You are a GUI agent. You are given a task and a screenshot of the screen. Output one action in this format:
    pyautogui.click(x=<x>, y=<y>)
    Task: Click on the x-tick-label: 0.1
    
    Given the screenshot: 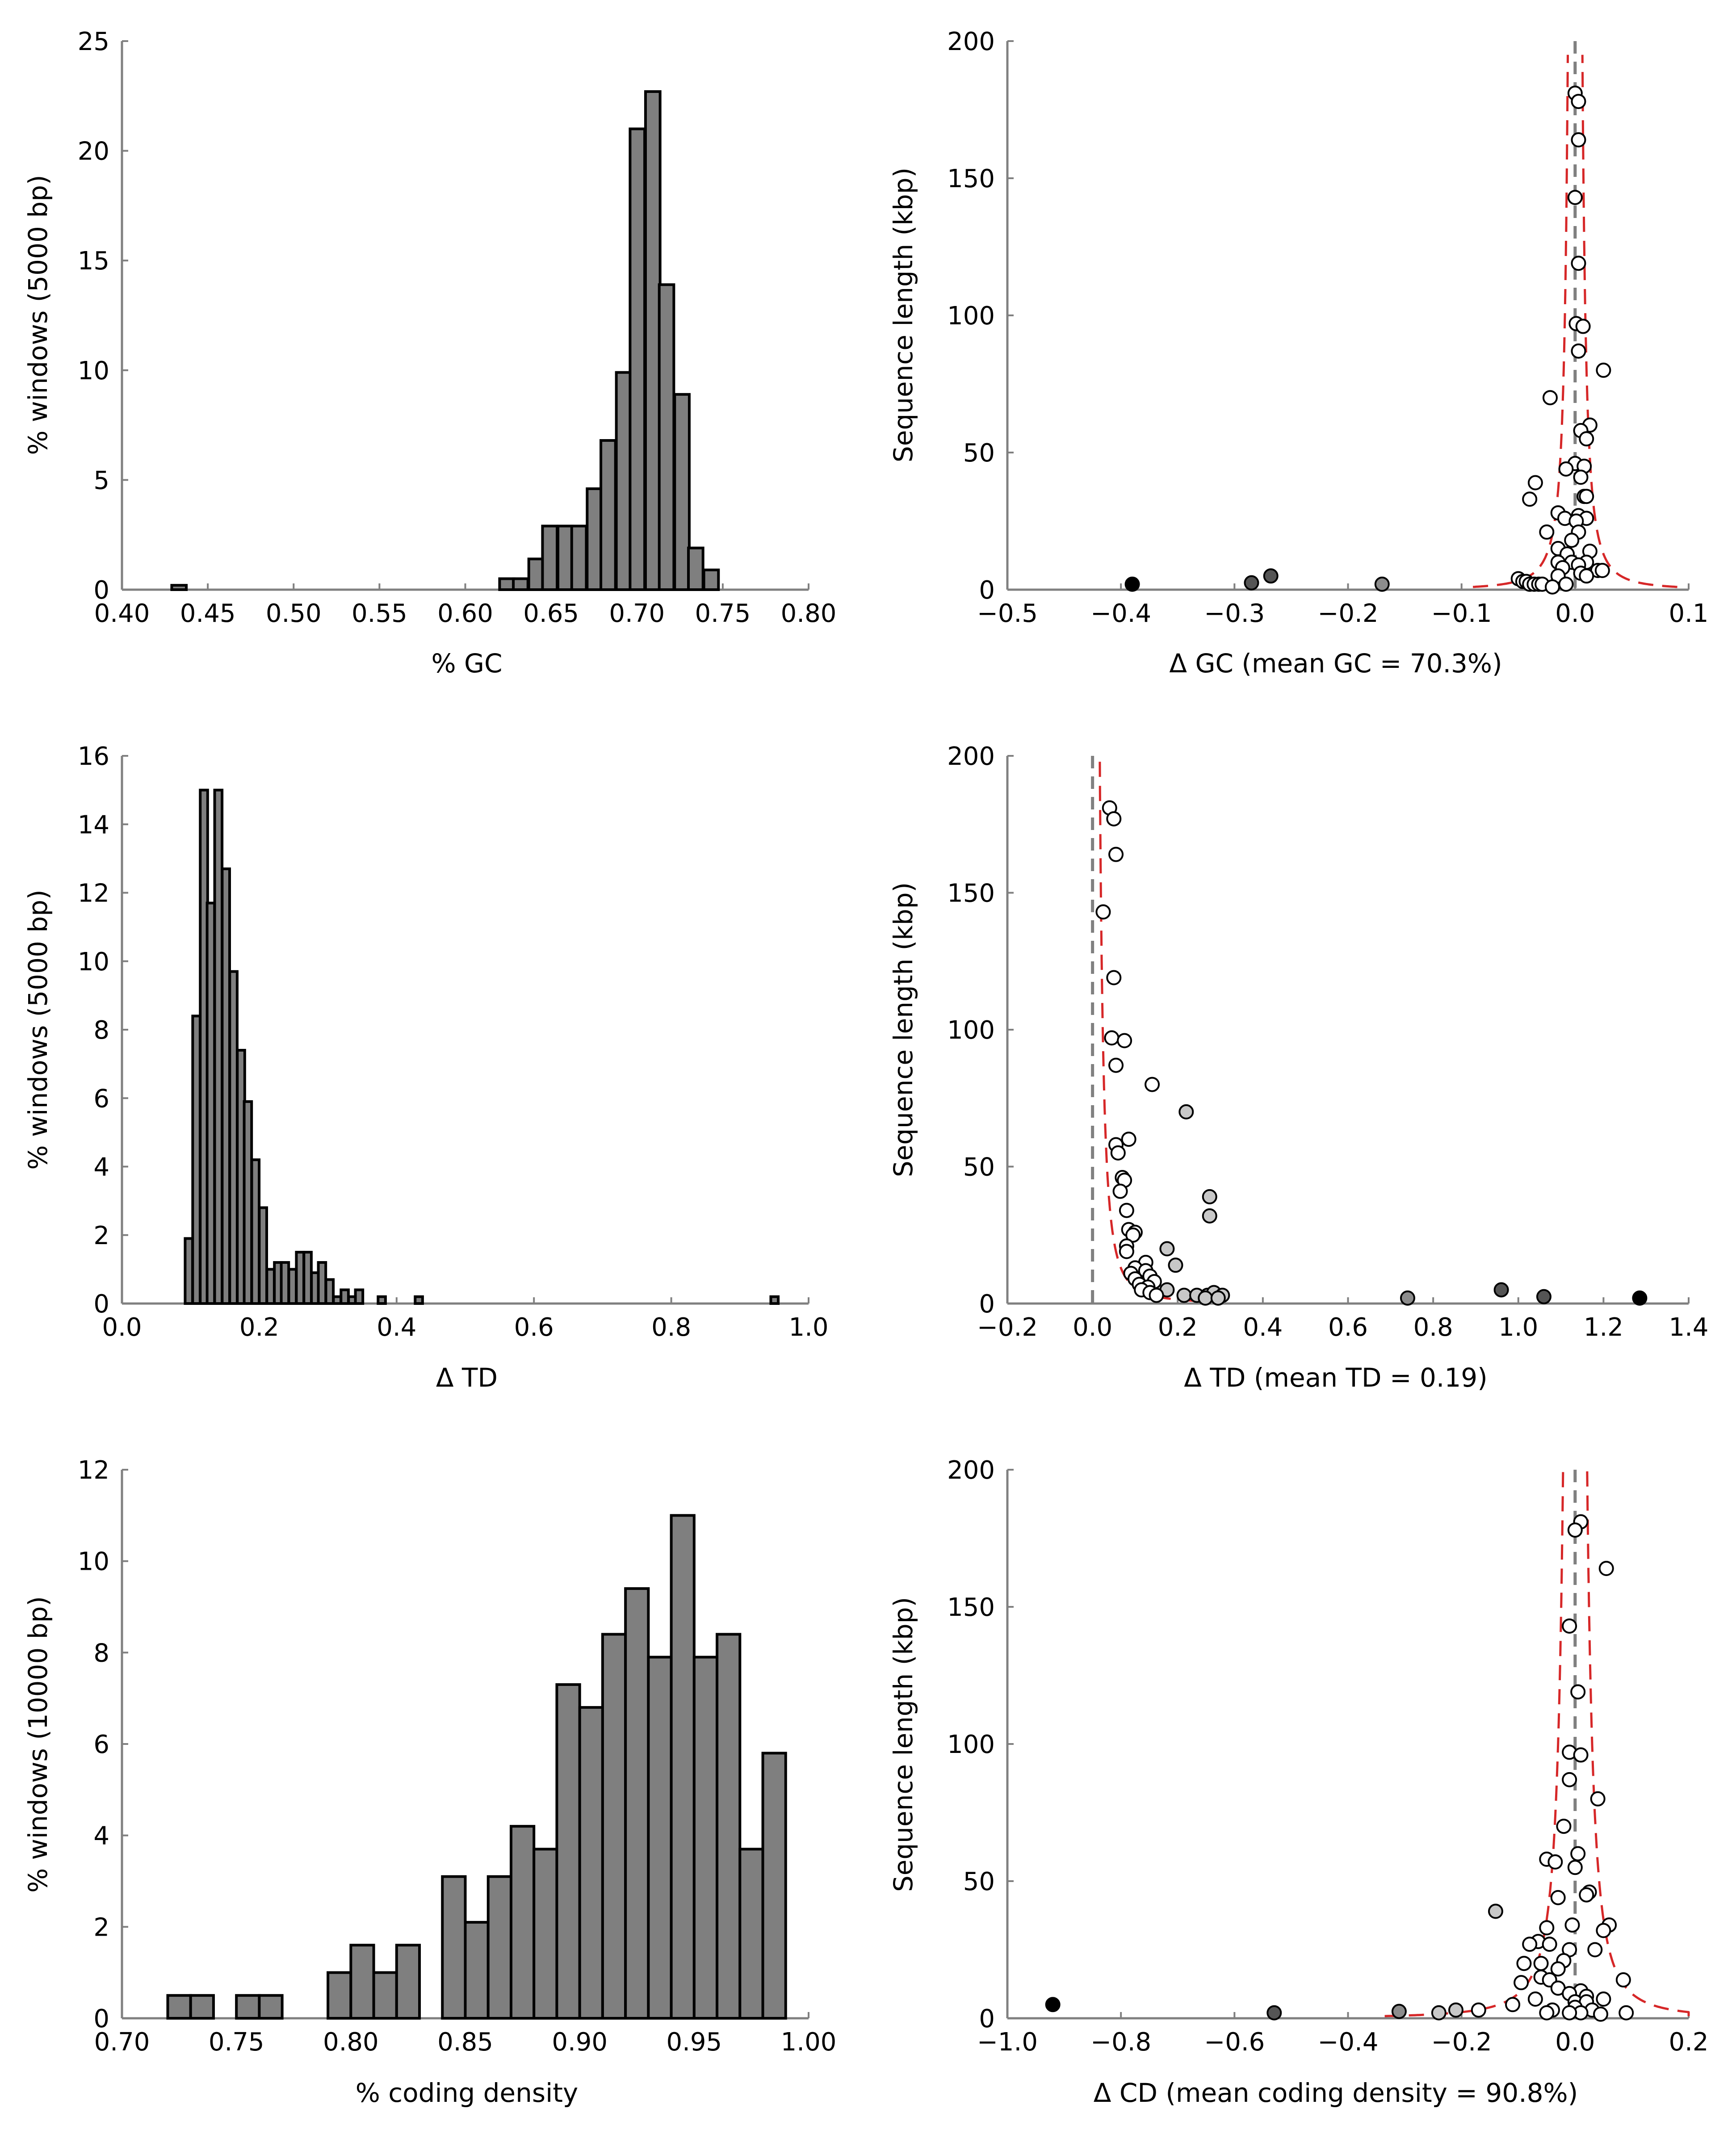 What is the action you would take?
    pyautogui.click(x=1688, y=614)
    